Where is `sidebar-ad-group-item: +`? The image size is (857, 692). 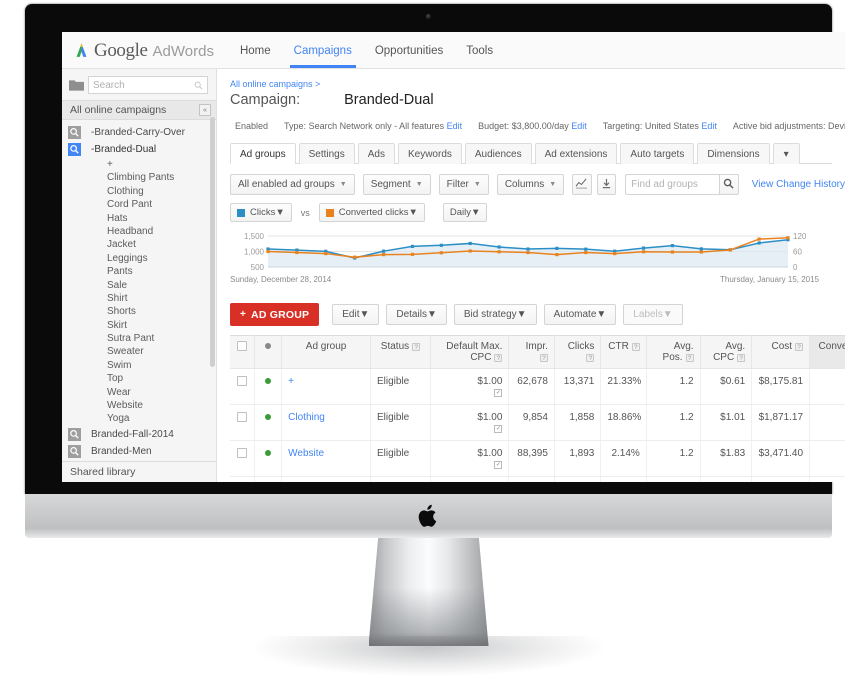 sidebar-ad-group-item: + is located at coordinates (110, 164).